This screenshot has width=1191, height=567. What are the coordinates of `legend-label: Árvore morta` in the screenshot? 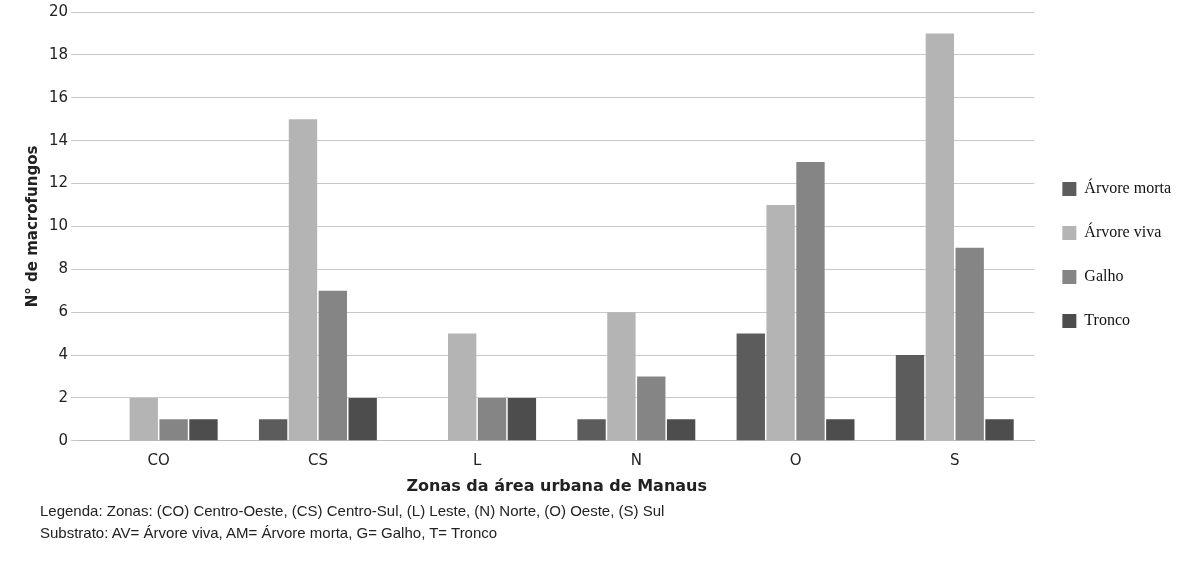 It's located at (1128, 187).